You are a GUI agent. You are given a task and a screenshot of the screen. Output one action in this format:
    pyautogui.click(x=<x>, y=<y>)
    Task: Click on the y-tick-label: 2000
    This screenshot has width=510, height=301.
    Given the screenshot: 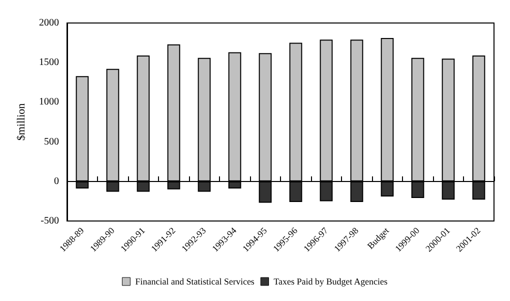 What is the action you would take?
    pyautogui.click(x=49, y=23)
    